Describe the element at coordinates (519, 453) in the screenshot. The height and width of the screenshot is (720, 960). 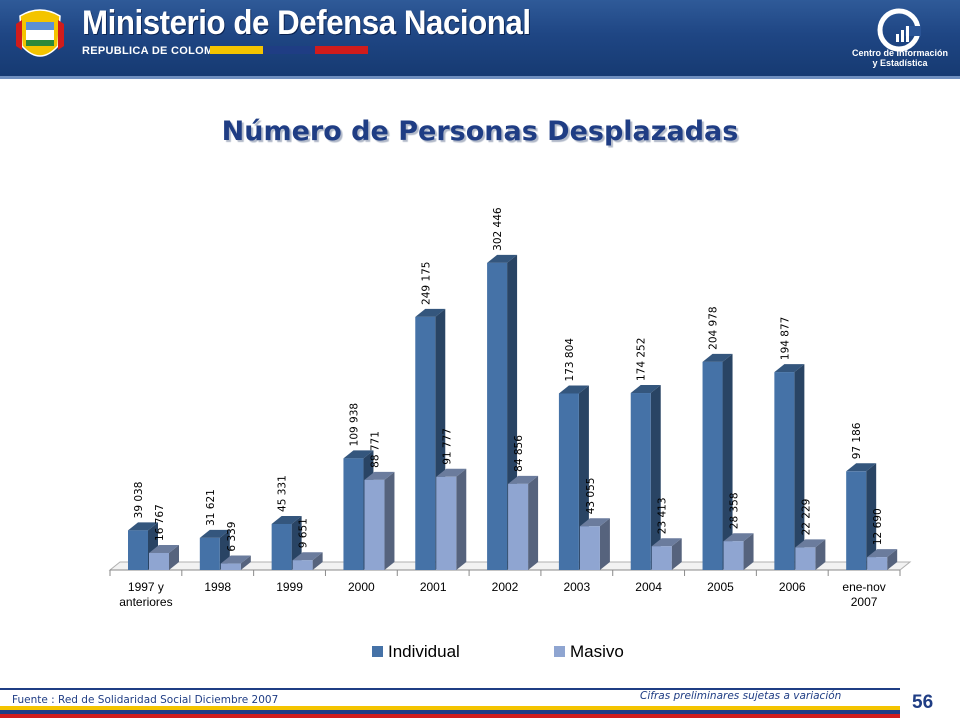
I see `masivo-data-label: 84 856` at that location.